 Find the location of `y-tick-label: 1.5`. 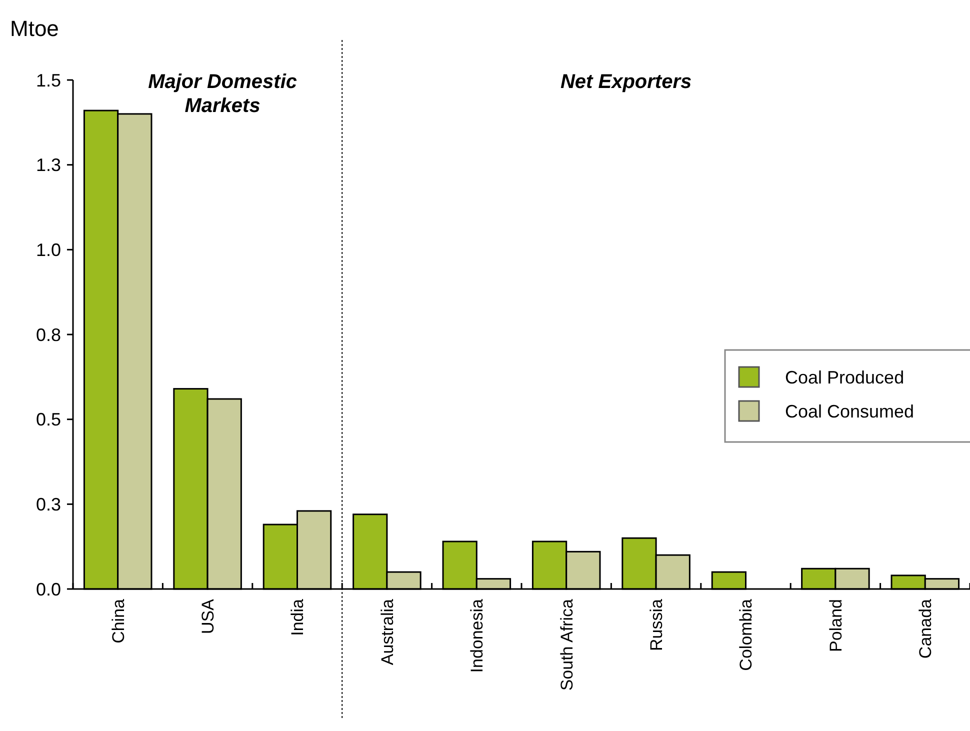

y-tick-label: 1.5 is located at coordinates (48, 80).